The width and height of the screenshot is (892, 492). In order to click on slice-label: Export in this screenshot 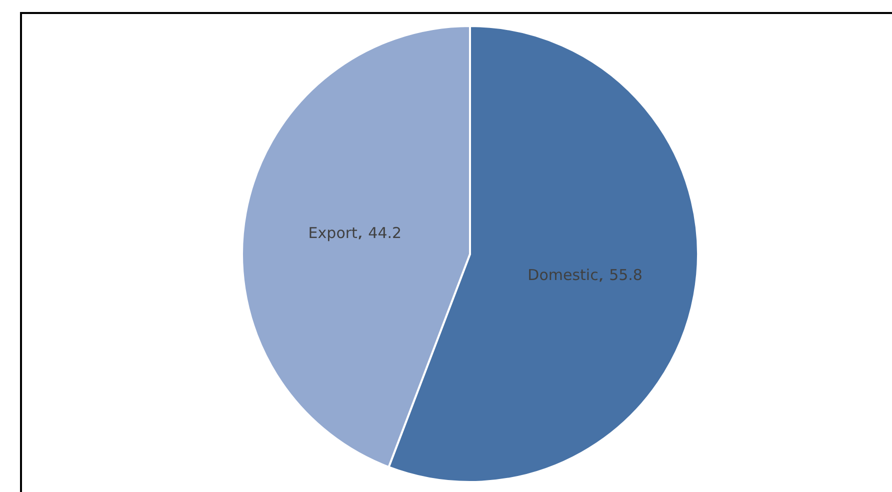, I will do `click(333, 233)`.